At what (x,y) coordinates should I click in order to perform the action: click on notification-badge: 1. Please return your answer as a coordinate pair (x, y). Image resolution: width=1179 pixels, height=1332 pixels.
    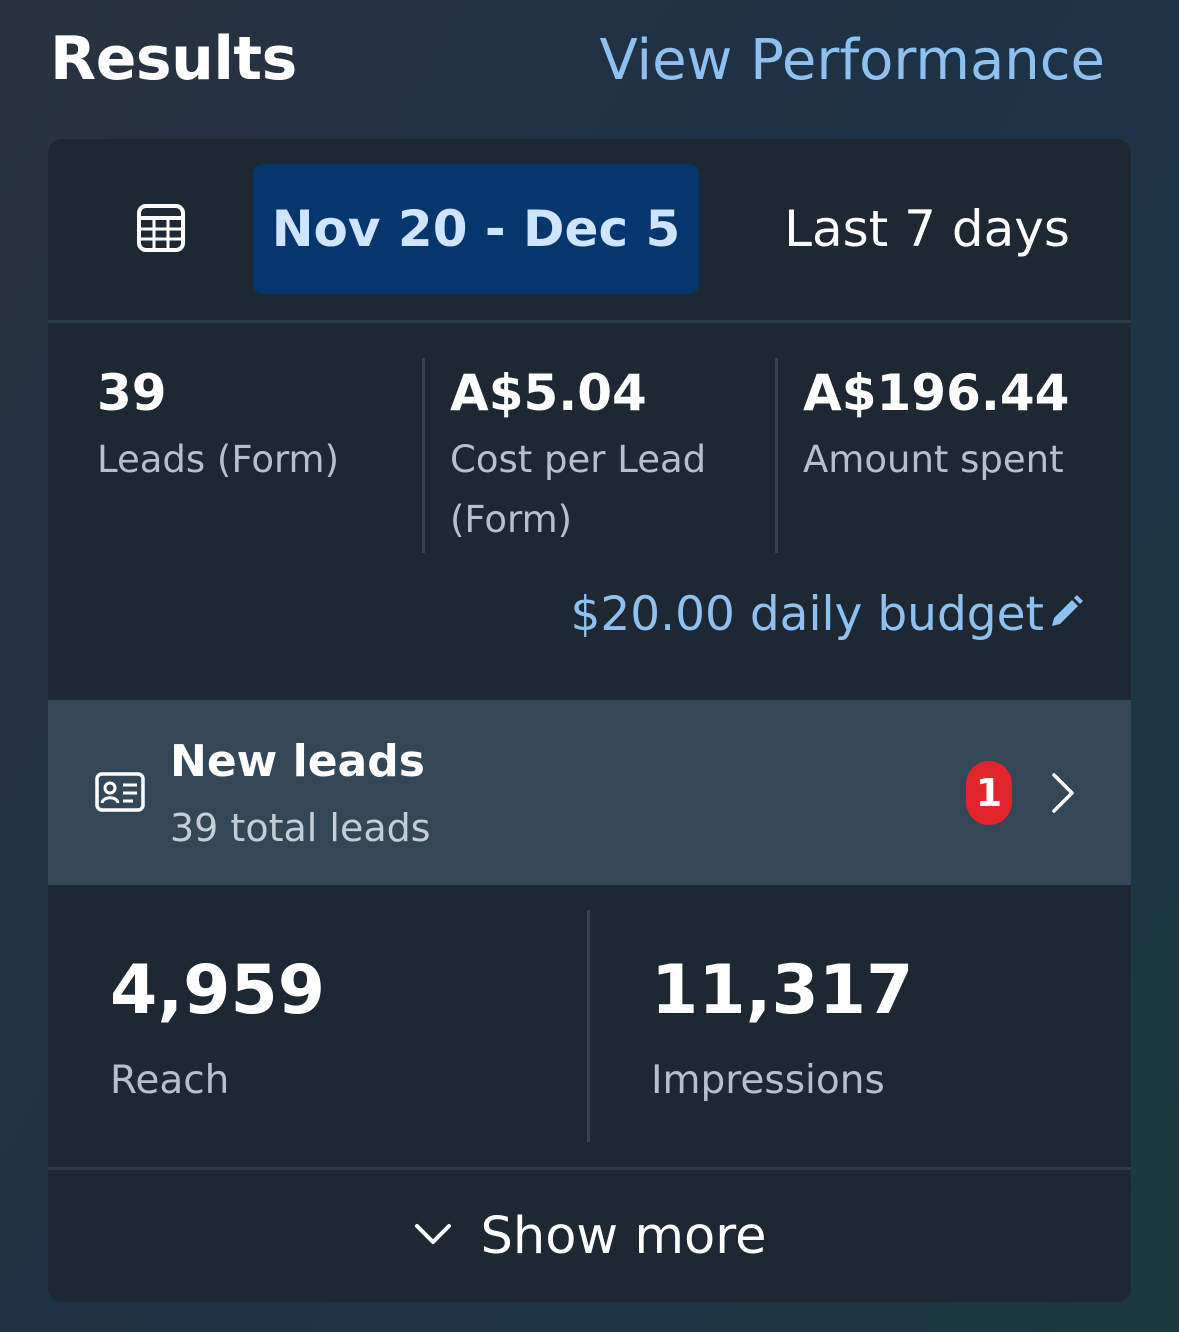
    Looking at the image, I should click on (989, 793).